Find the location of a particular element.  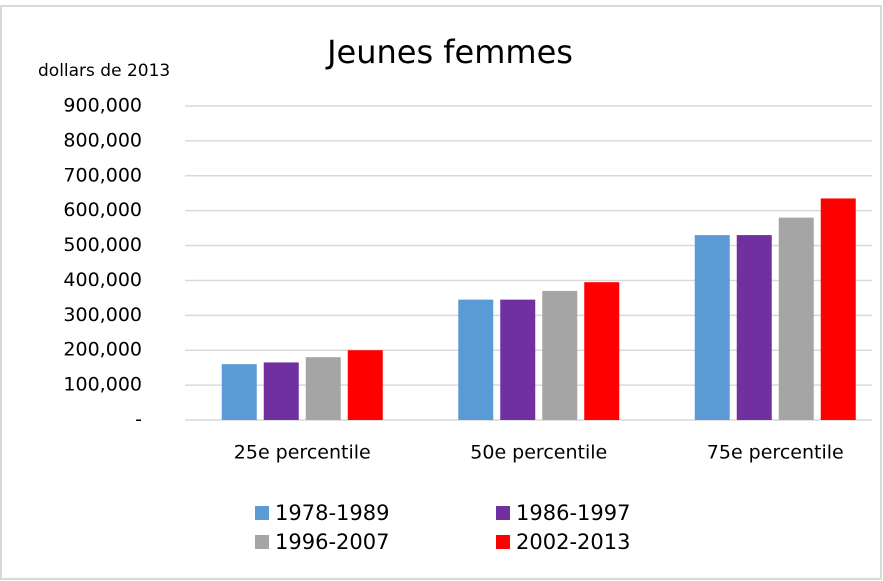

legend-label: 1978-1989 is located at coordinates (332, 513).